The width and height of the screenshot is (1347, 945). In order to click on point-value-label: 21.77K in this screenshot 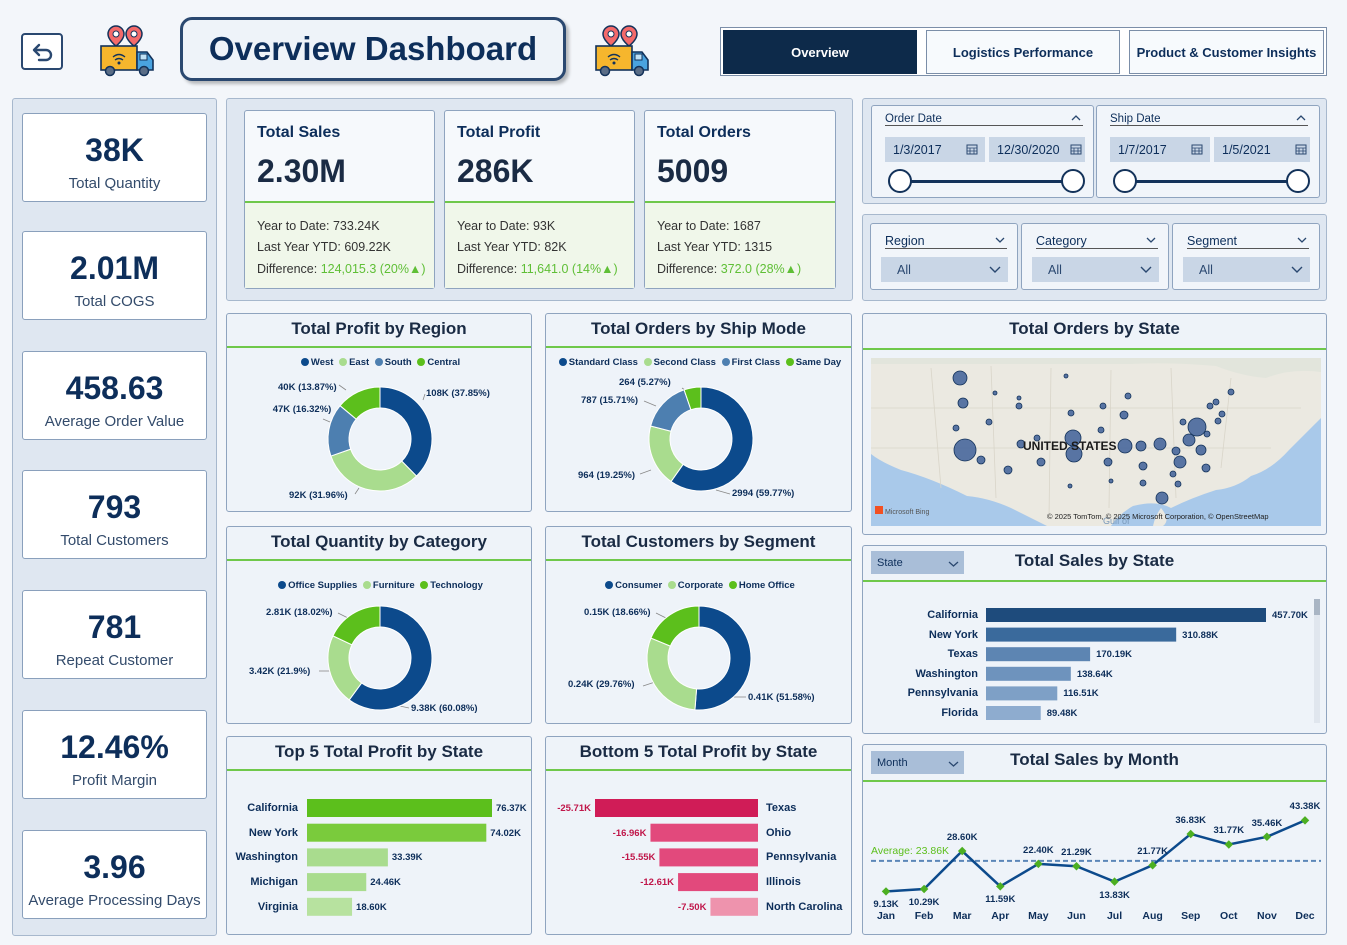, I will do `click(1152, 852)`.